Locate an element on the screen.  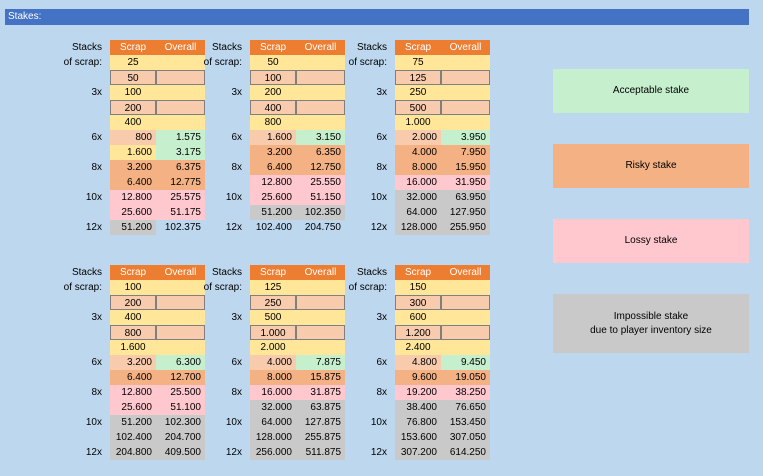
scrap-cell: 64.000 is located at coordinates (273, 422).